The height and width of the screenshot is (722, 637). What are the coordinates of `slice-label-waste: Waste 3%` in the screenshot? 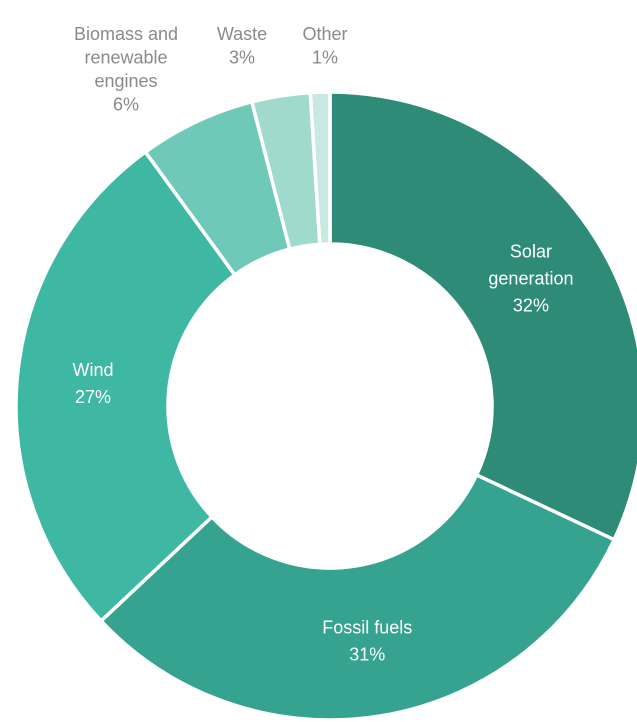 It's located at (242, 46).